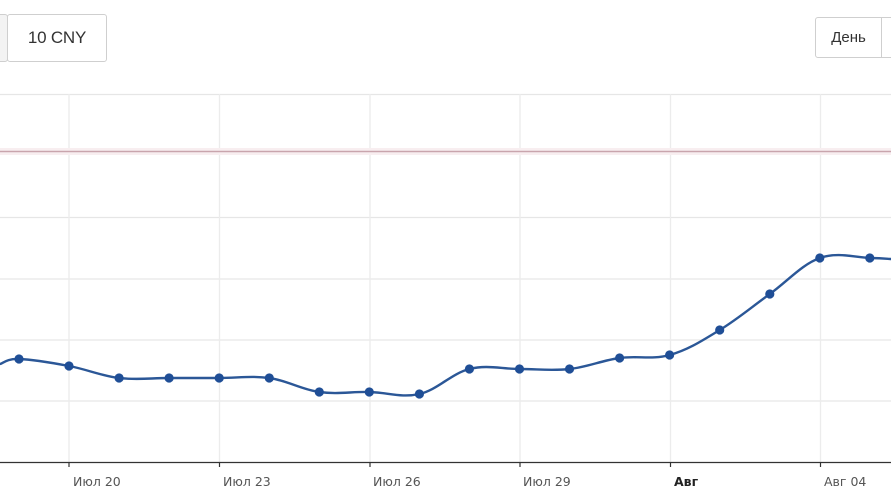  I want to click on data-point: Июл 19, so click(19, 359).